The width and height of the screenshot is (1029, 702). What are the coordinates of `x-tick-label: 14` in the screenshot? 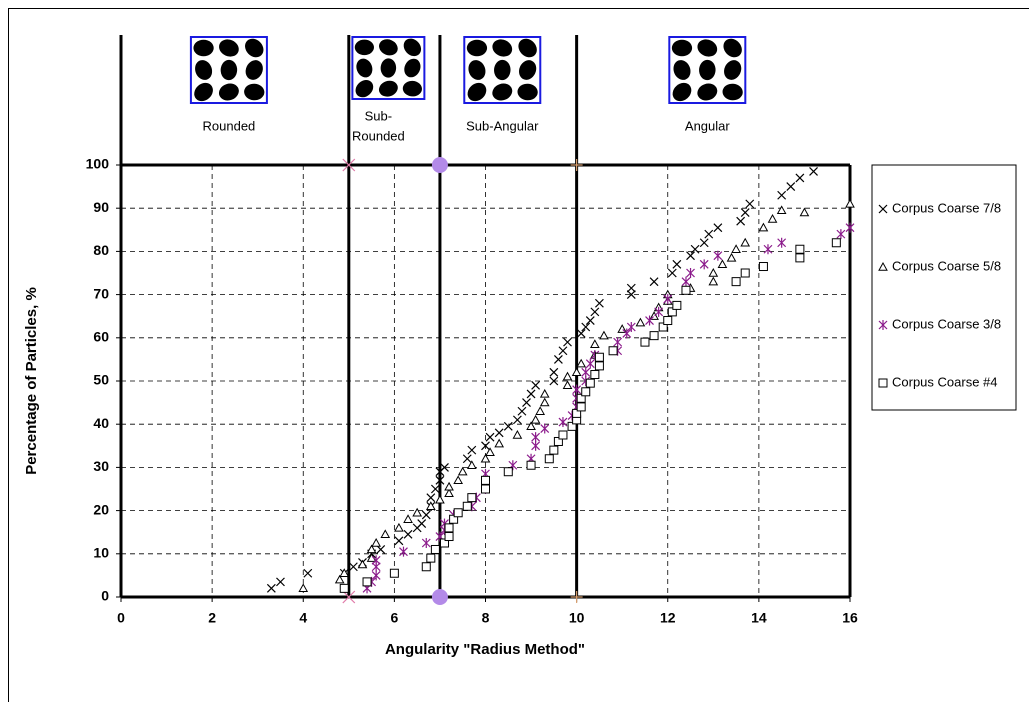 It's located at (759, 618).